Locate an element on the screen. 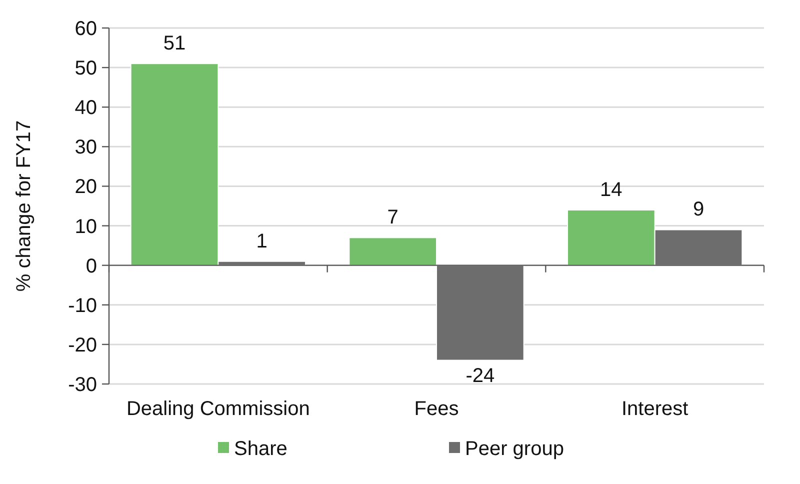  y-tick-label: 0 is located at coordinates (91, 266).